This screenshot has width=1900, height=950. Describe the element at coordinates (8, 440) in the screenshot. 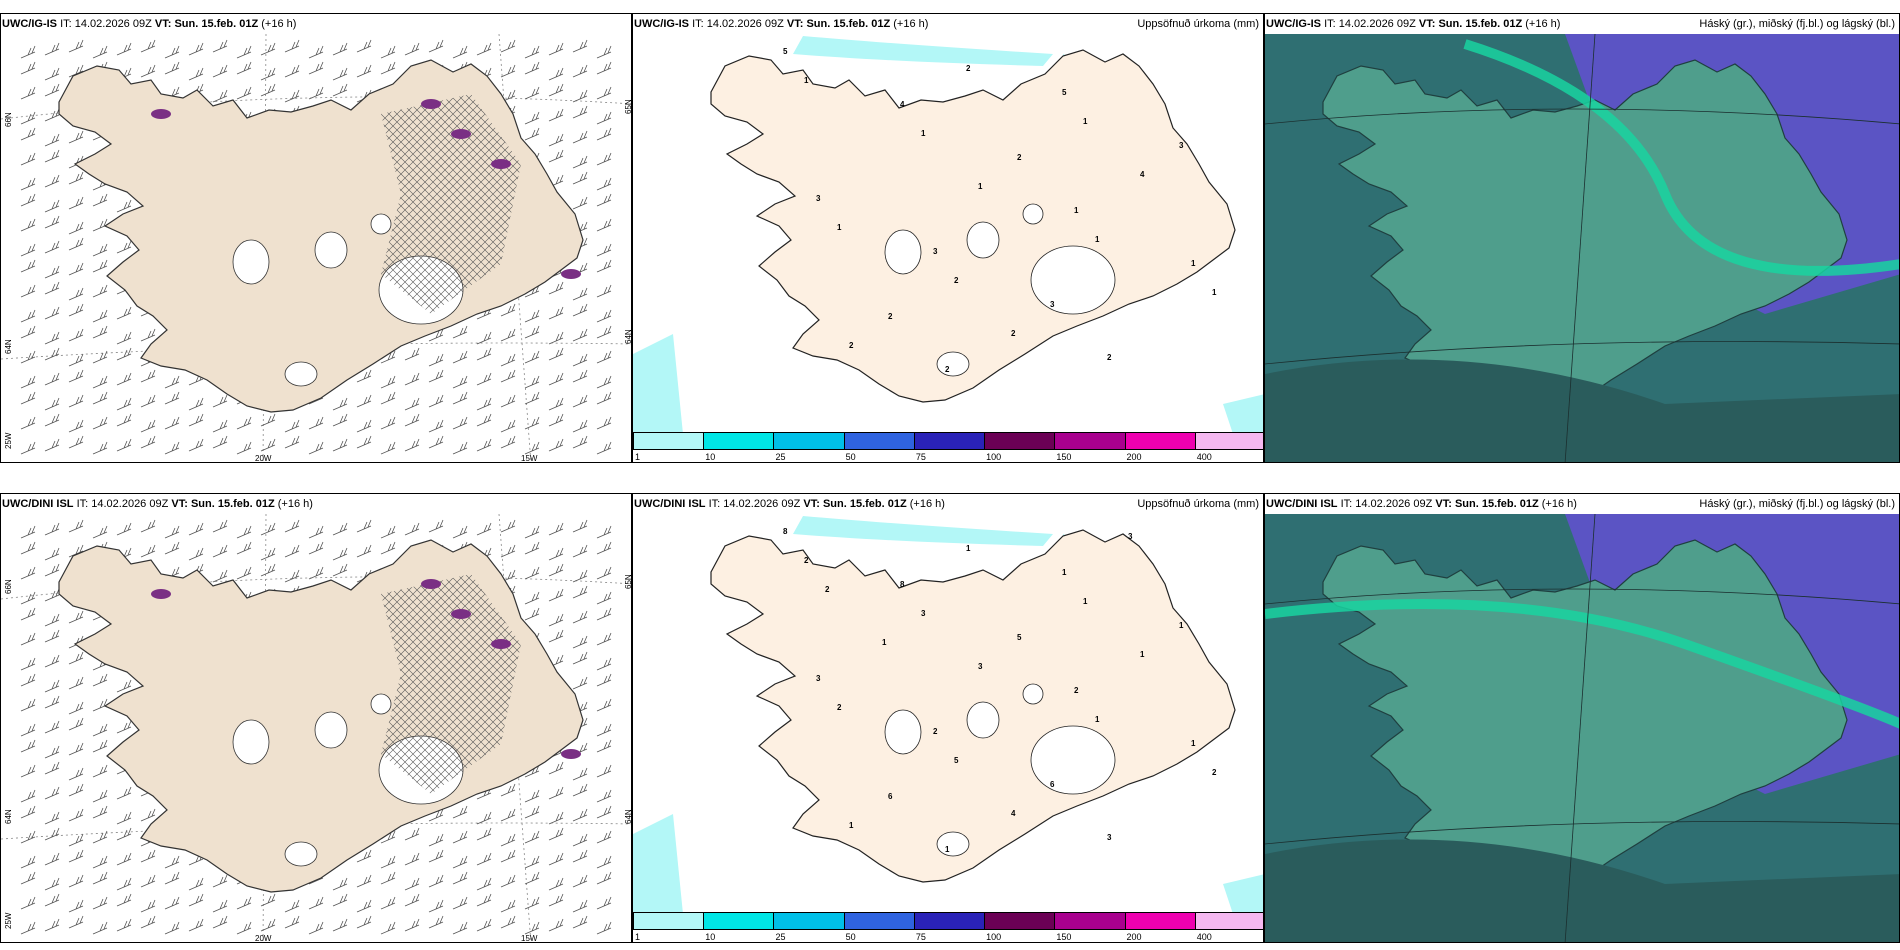

I see `lon-label-25w: 25W` at that location.